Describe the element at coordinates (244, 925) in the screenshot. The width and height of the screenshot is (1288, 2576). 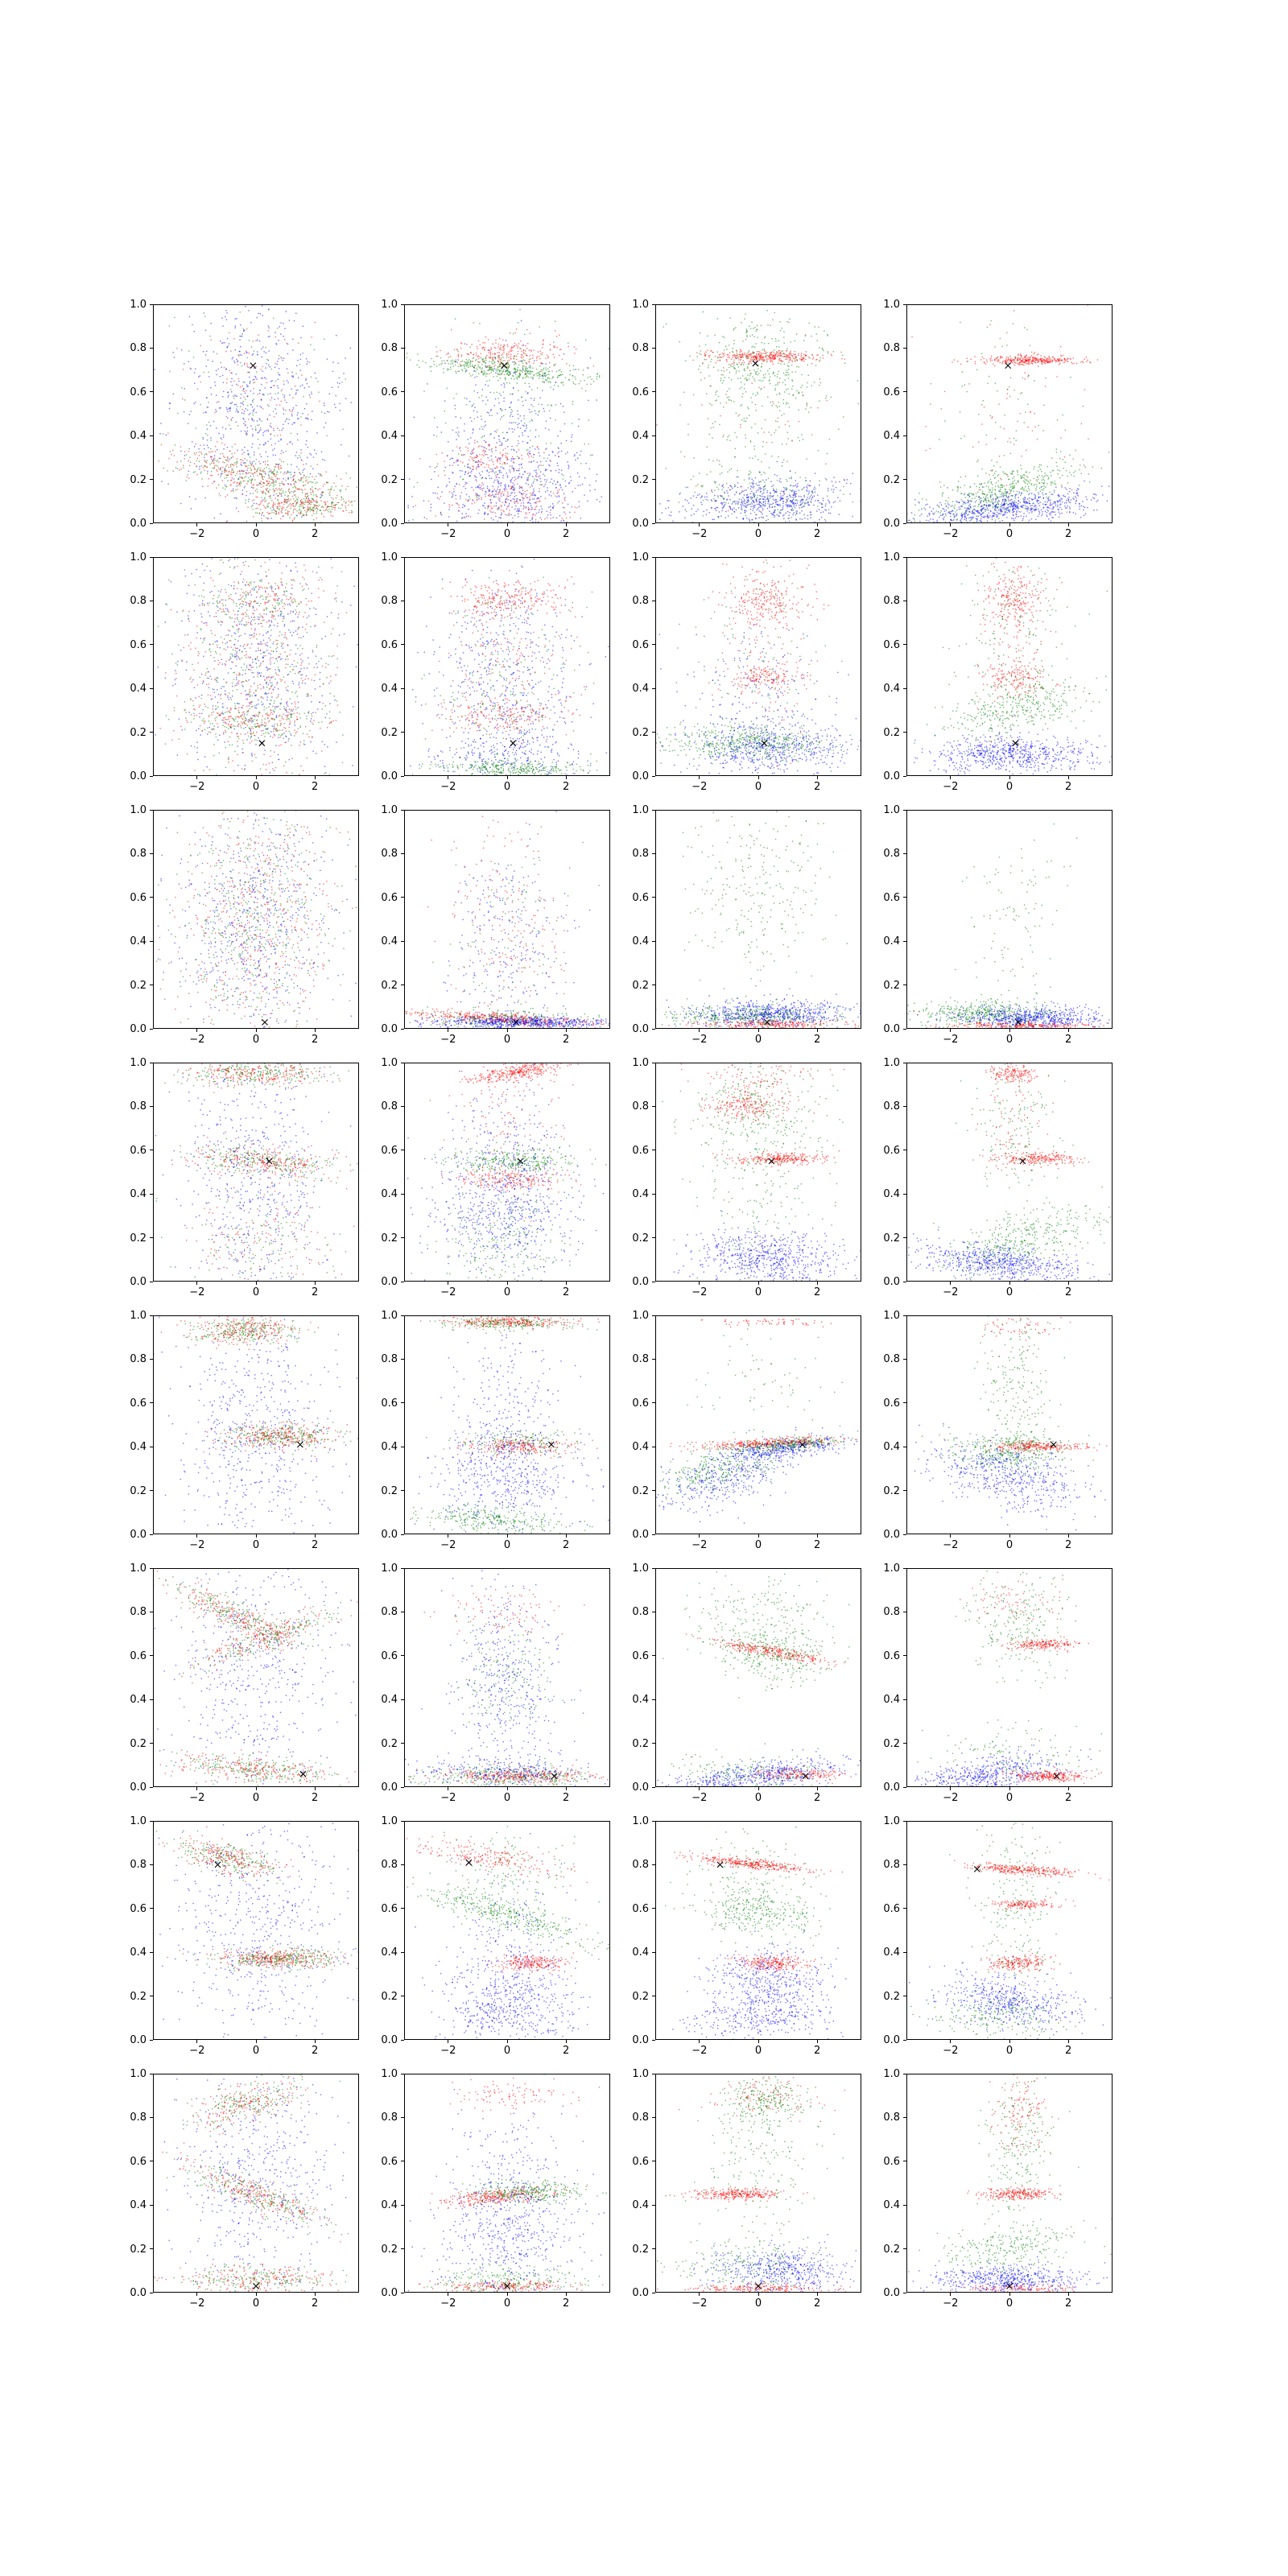
I see `subplot-r3c1: −2 0 2 0.0 0.2 0.4 0.6 0.8 1.0` at that location.